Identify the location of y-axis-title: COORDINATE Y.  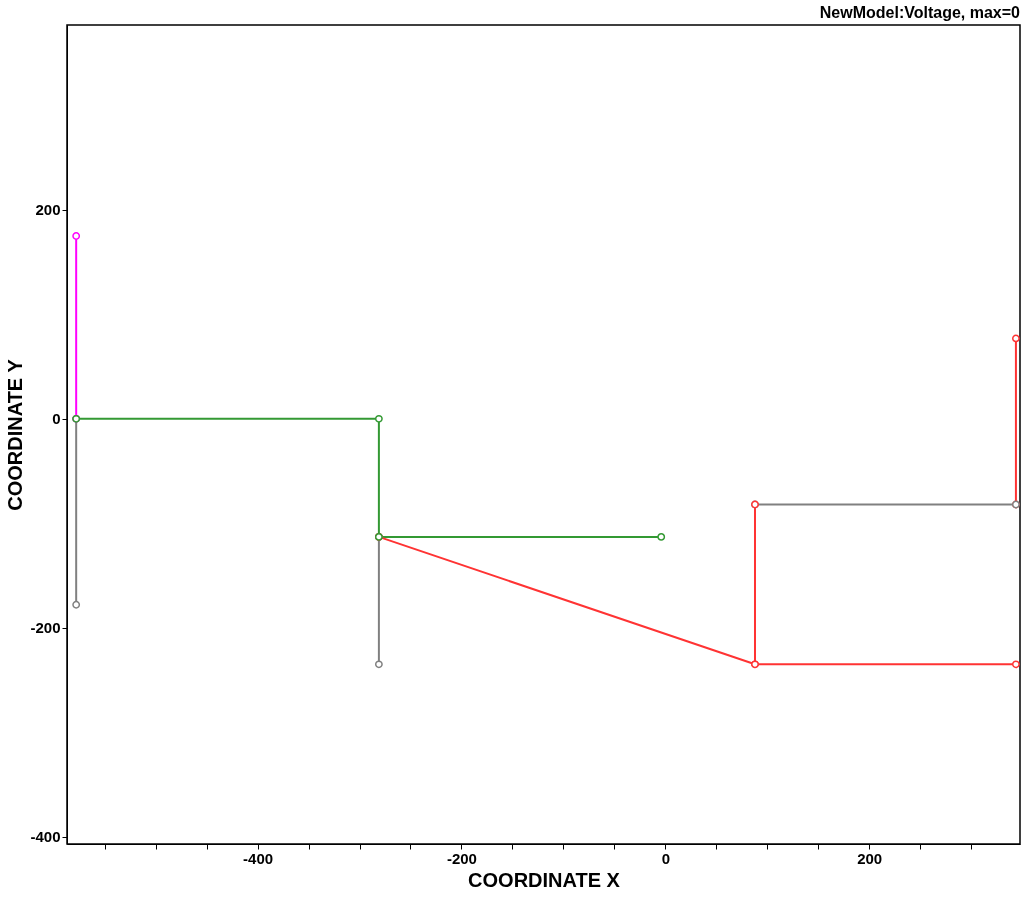
(15, 434).